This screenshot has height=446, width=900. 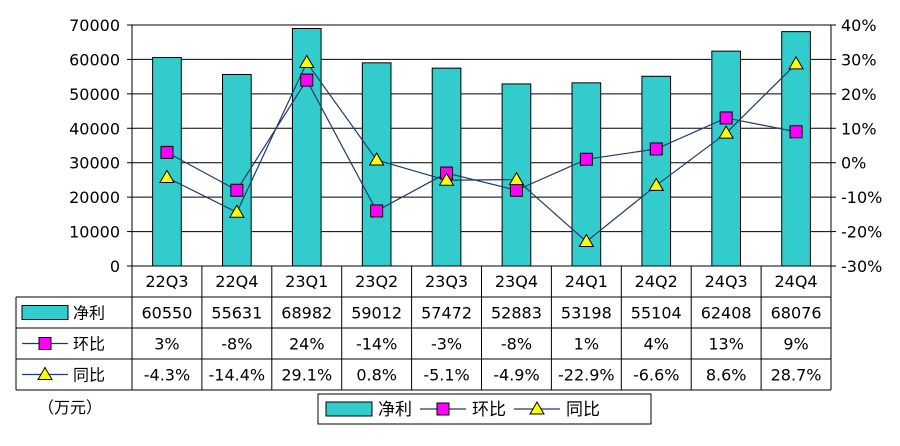 I want to click on table-cell: 13%, so click(x=726, y=344).